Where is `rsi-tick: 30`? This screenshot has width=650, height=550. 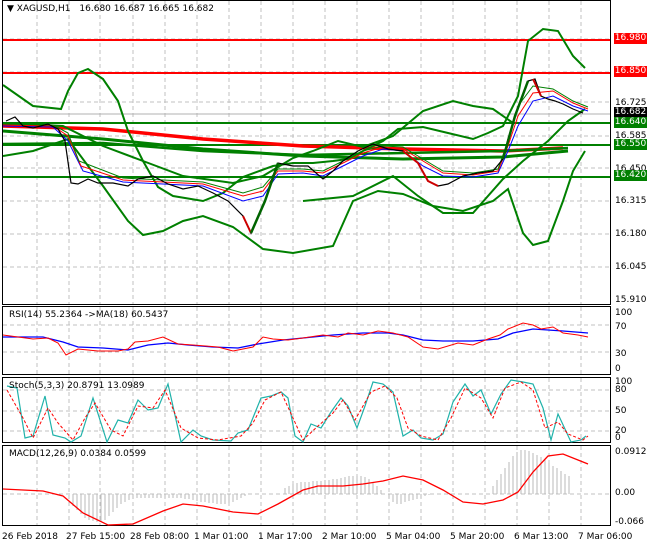 rsi-tick: 30 is located at coordinates (621, 354).